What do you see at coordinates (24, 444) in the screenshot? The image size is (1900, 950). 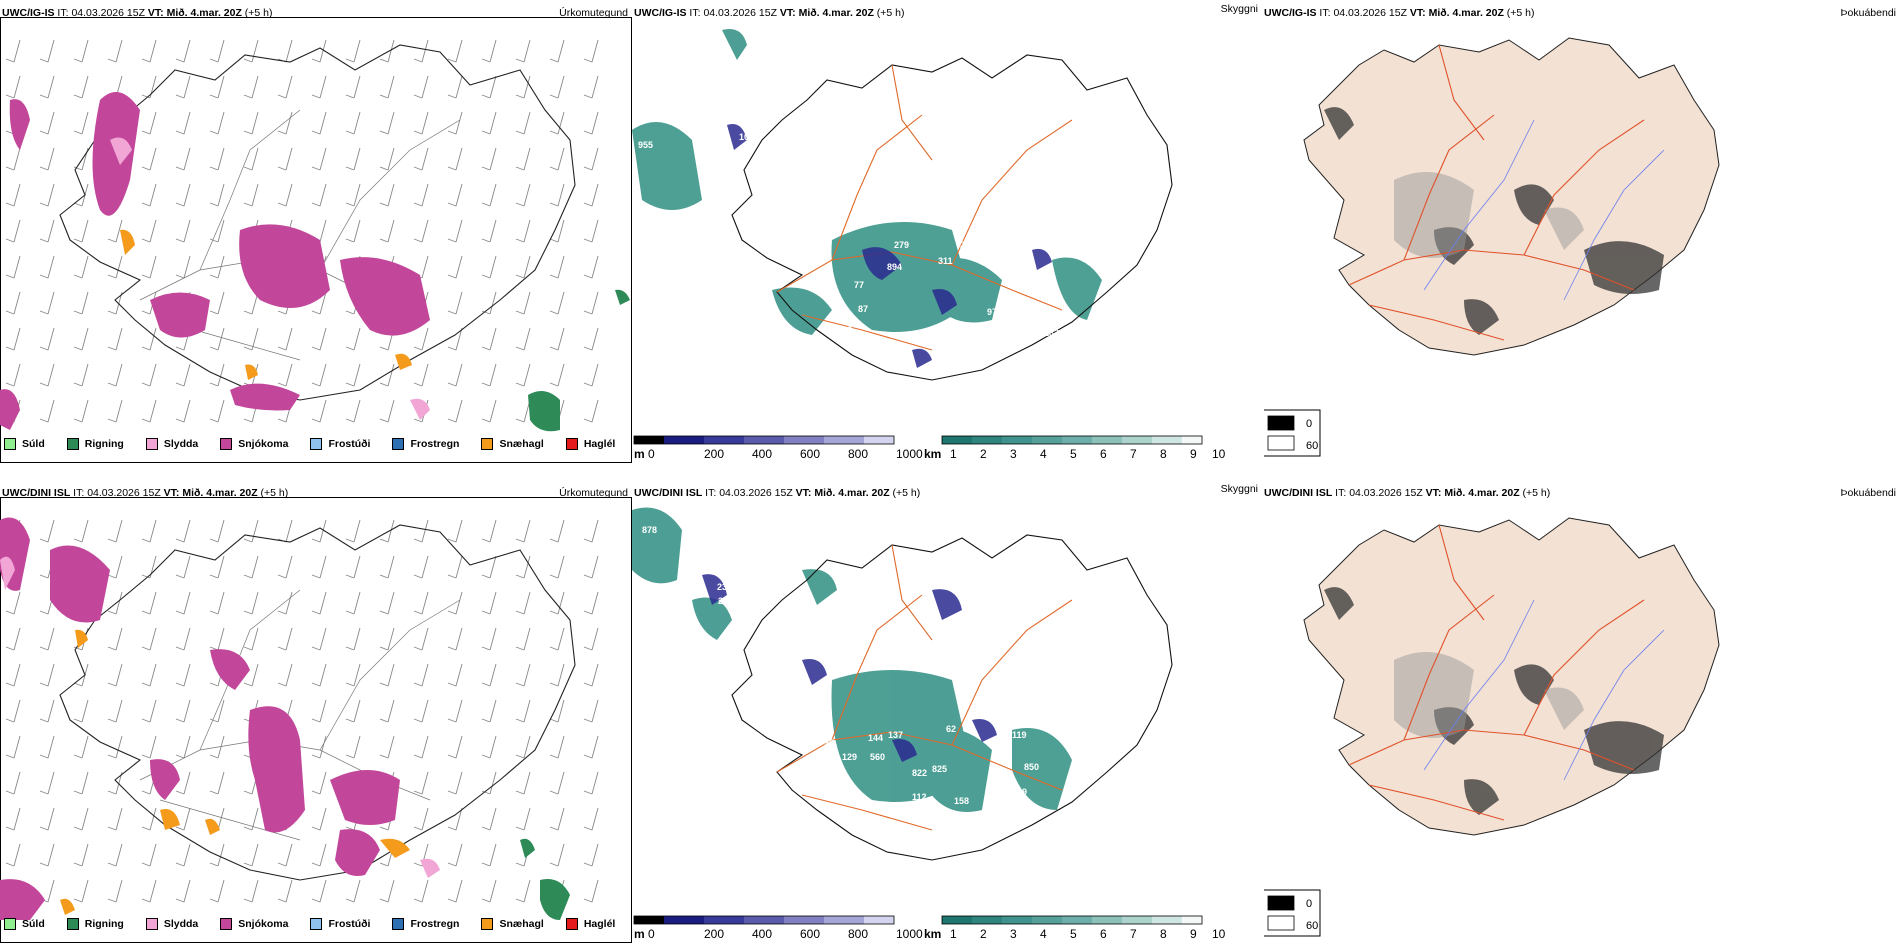 I see `legend-item: Súld` at bounding box center [24, 444].